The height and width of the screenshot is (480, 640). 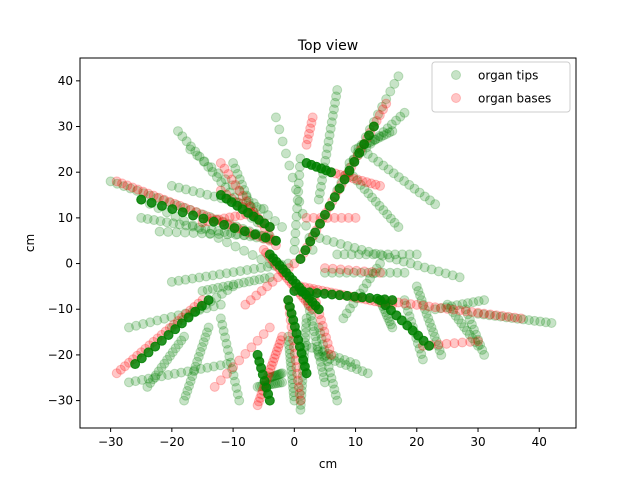 What do you see at coordinates (416, 442) in the screenshot?
I see `x-tick-label: 20` at bounding box center [416, 442].